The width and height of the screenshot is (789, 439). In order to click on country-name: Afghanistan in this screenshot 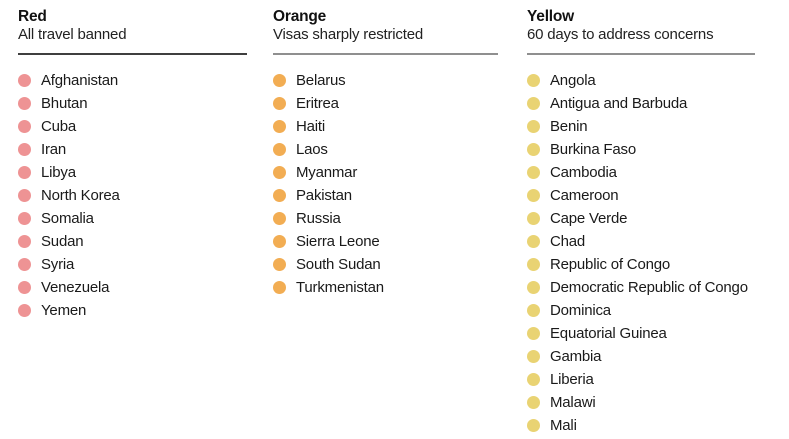, I will do `click(80, 80)`.